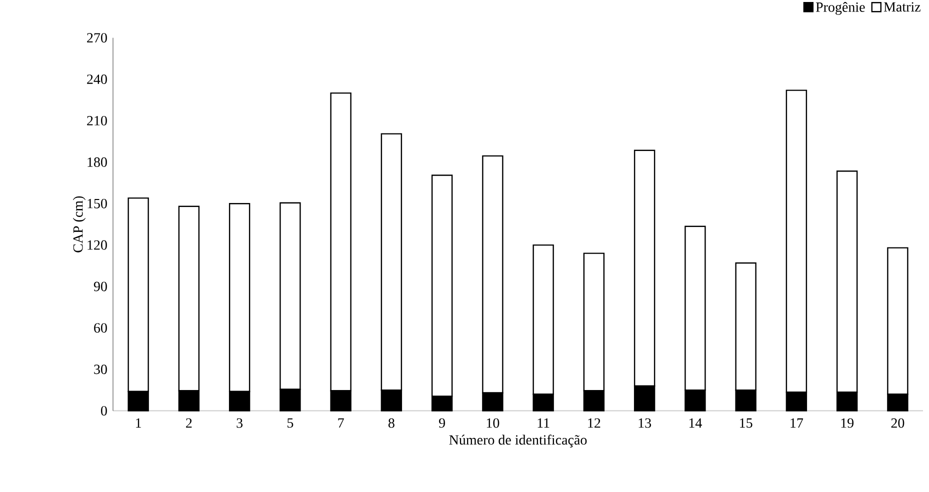  Describe the element at coordinates (138, 423) in the screenshot. I see `x-tick-label: 1` at that location.